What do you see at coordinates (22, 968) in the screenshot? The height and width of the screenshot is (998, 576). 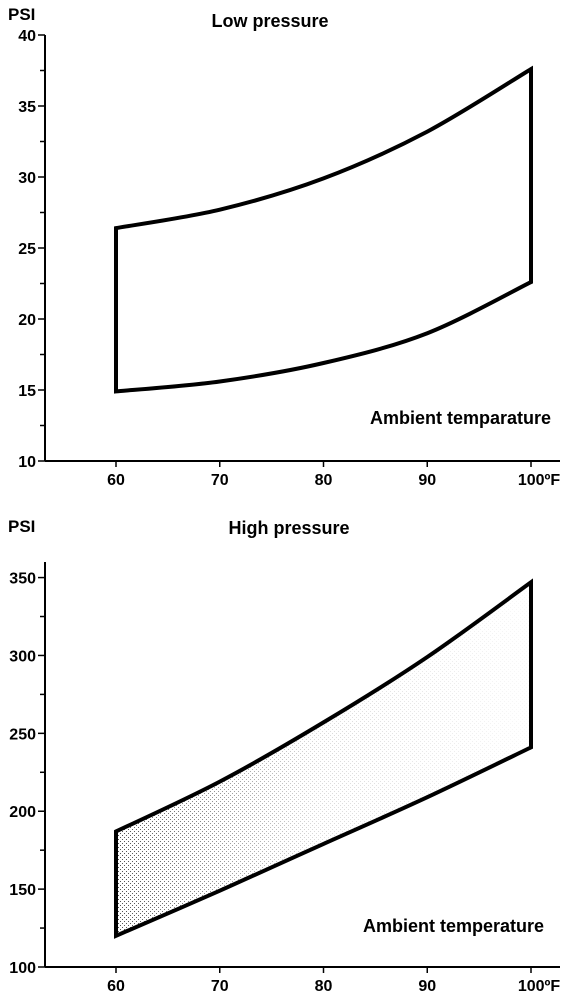 I see `y-tick-label: 100` at bounding box center [22, 968].